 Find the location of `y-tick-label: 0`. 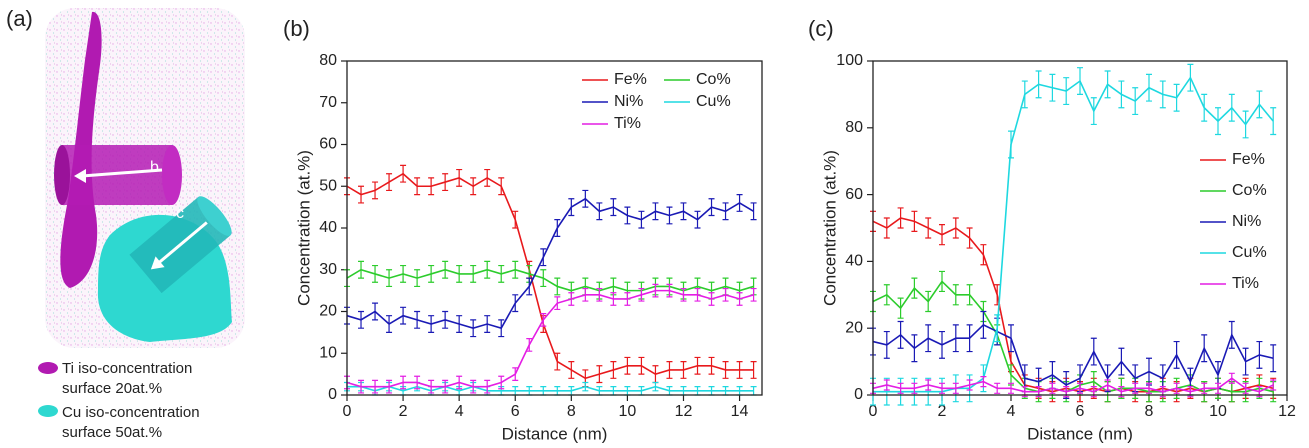

y-tick-label: 0 is located at coordinates (332, 394).